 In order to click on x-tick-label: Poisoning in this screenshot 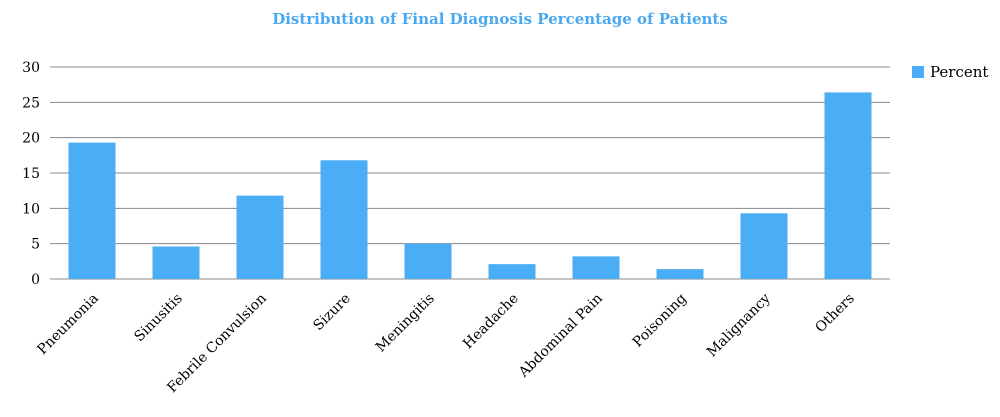, I will do `click(660, 320)`.